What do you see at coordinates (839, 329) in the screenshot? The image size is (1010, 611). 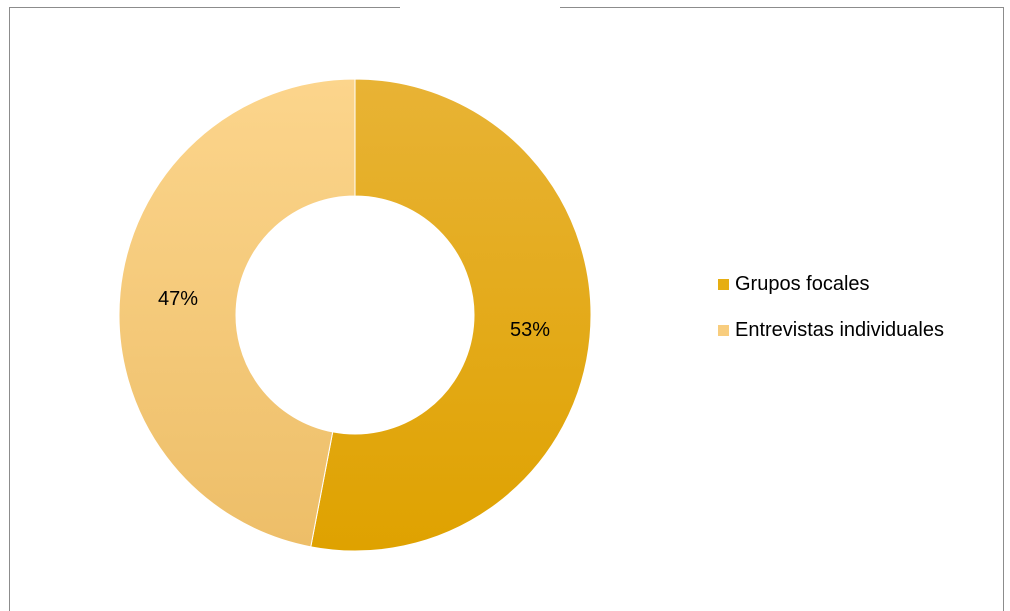 I see `legend-label: Entrevistas individuales` at bounding box center [839, 329].